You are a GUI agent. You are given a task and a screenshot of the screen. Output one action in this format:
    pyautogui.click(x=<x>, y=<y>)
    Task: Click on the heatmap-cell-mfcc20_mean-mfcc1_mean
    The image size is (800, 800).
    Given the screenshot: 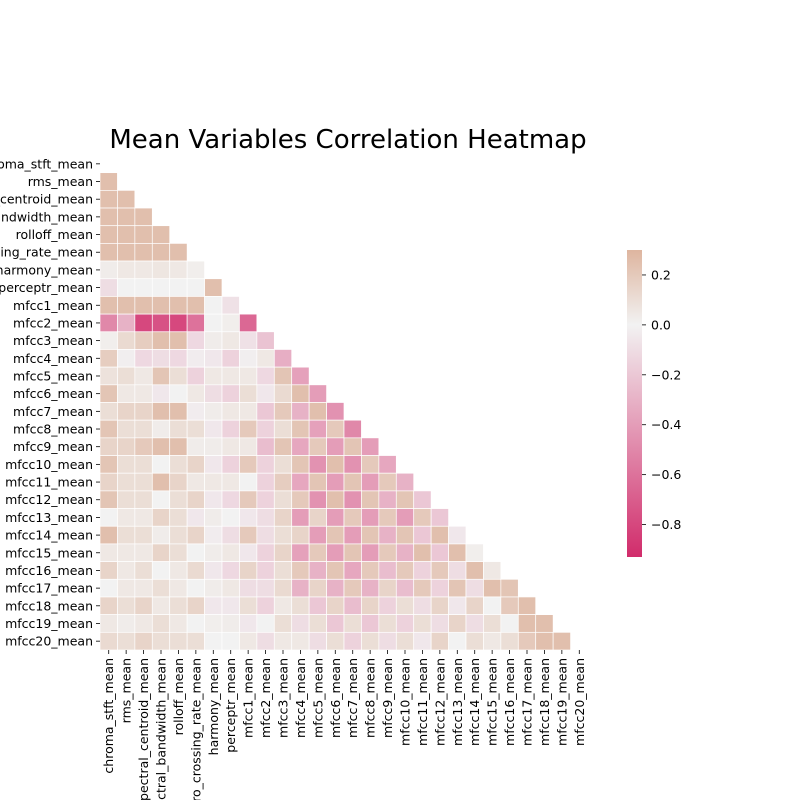 What is the action you would take?
    pyautogui.click(x=248, y=641)
    